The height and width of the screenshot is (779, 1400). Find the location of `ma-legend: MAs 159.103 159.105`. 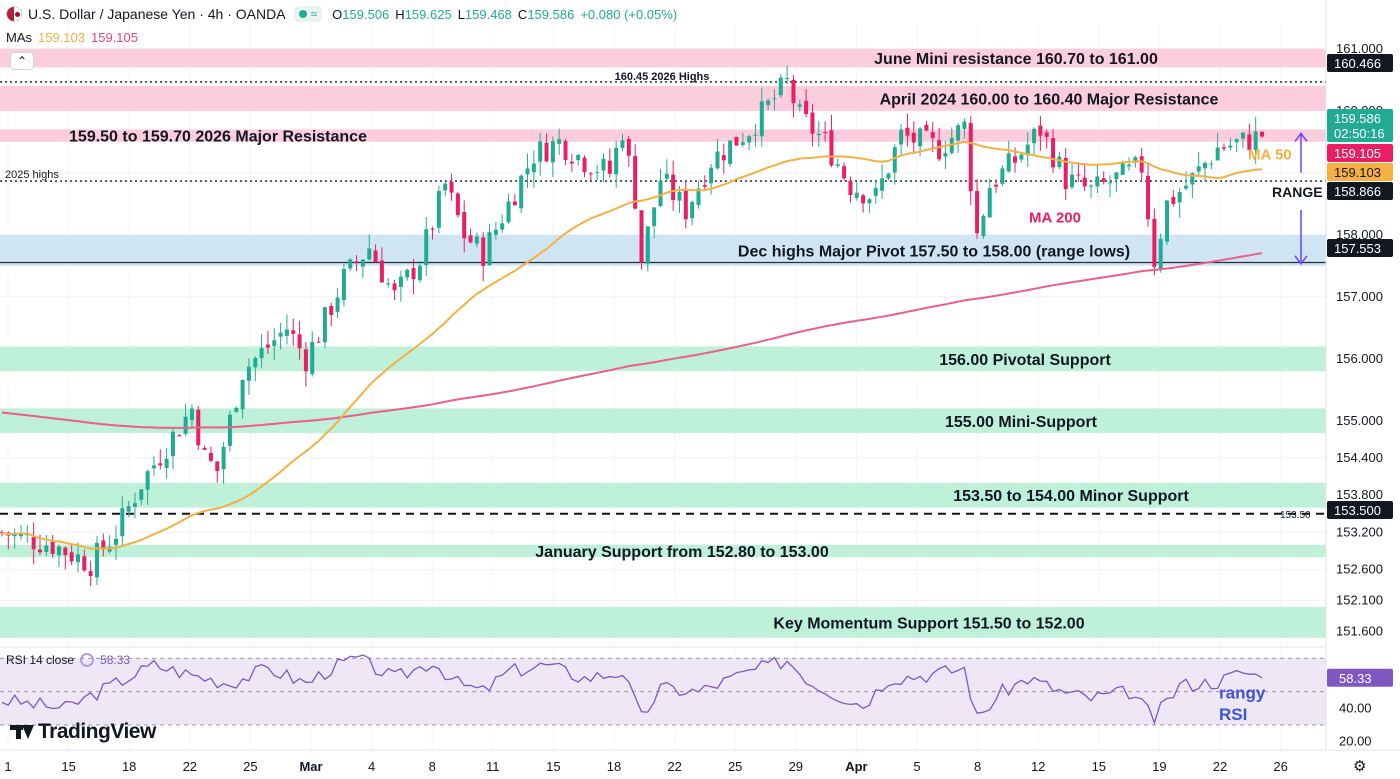

ma-legend: MAs 159.103 159.105 is located at coordinates (72, 37).